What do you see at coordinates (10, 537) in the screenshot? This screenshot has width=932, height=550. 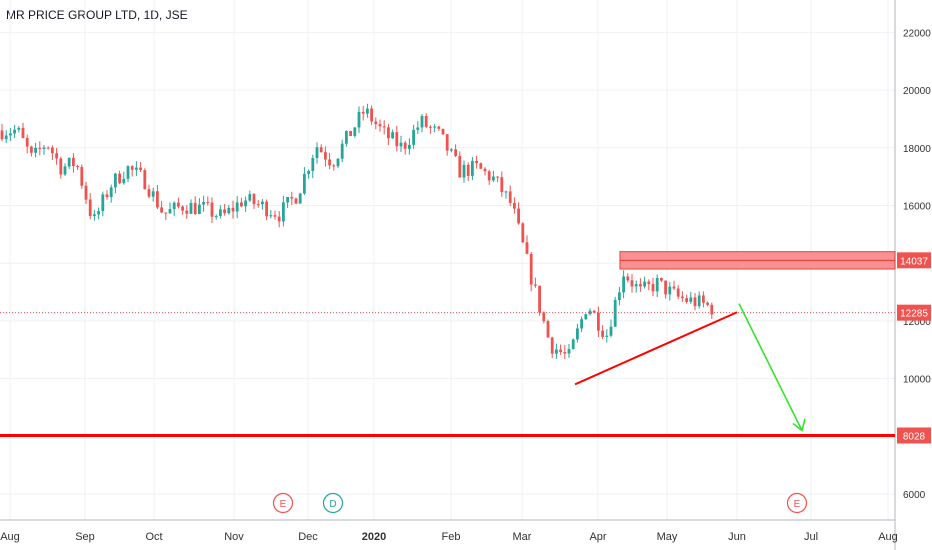 I see `x-tick-label: Aug` at bounding box center [10, 537].